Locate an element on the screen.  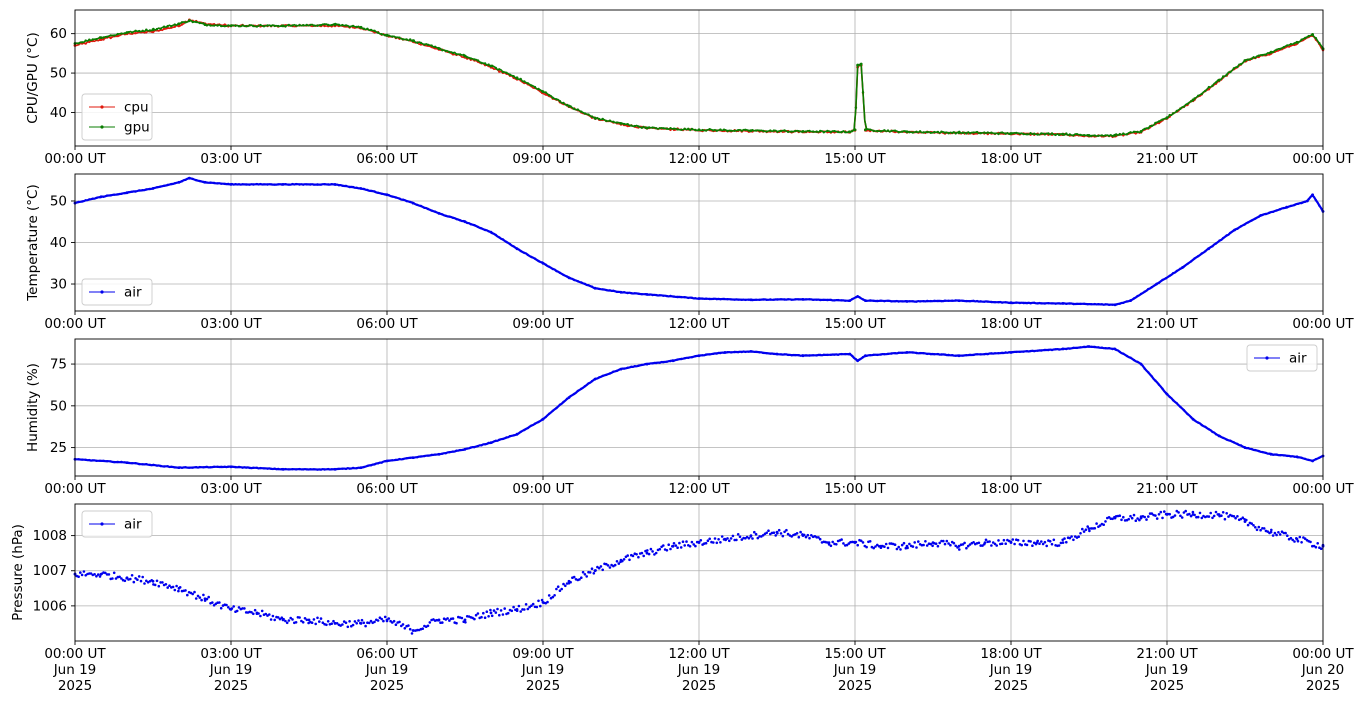
y-axis-label: Pressure (hPa) is located at coordinates (18, 572).